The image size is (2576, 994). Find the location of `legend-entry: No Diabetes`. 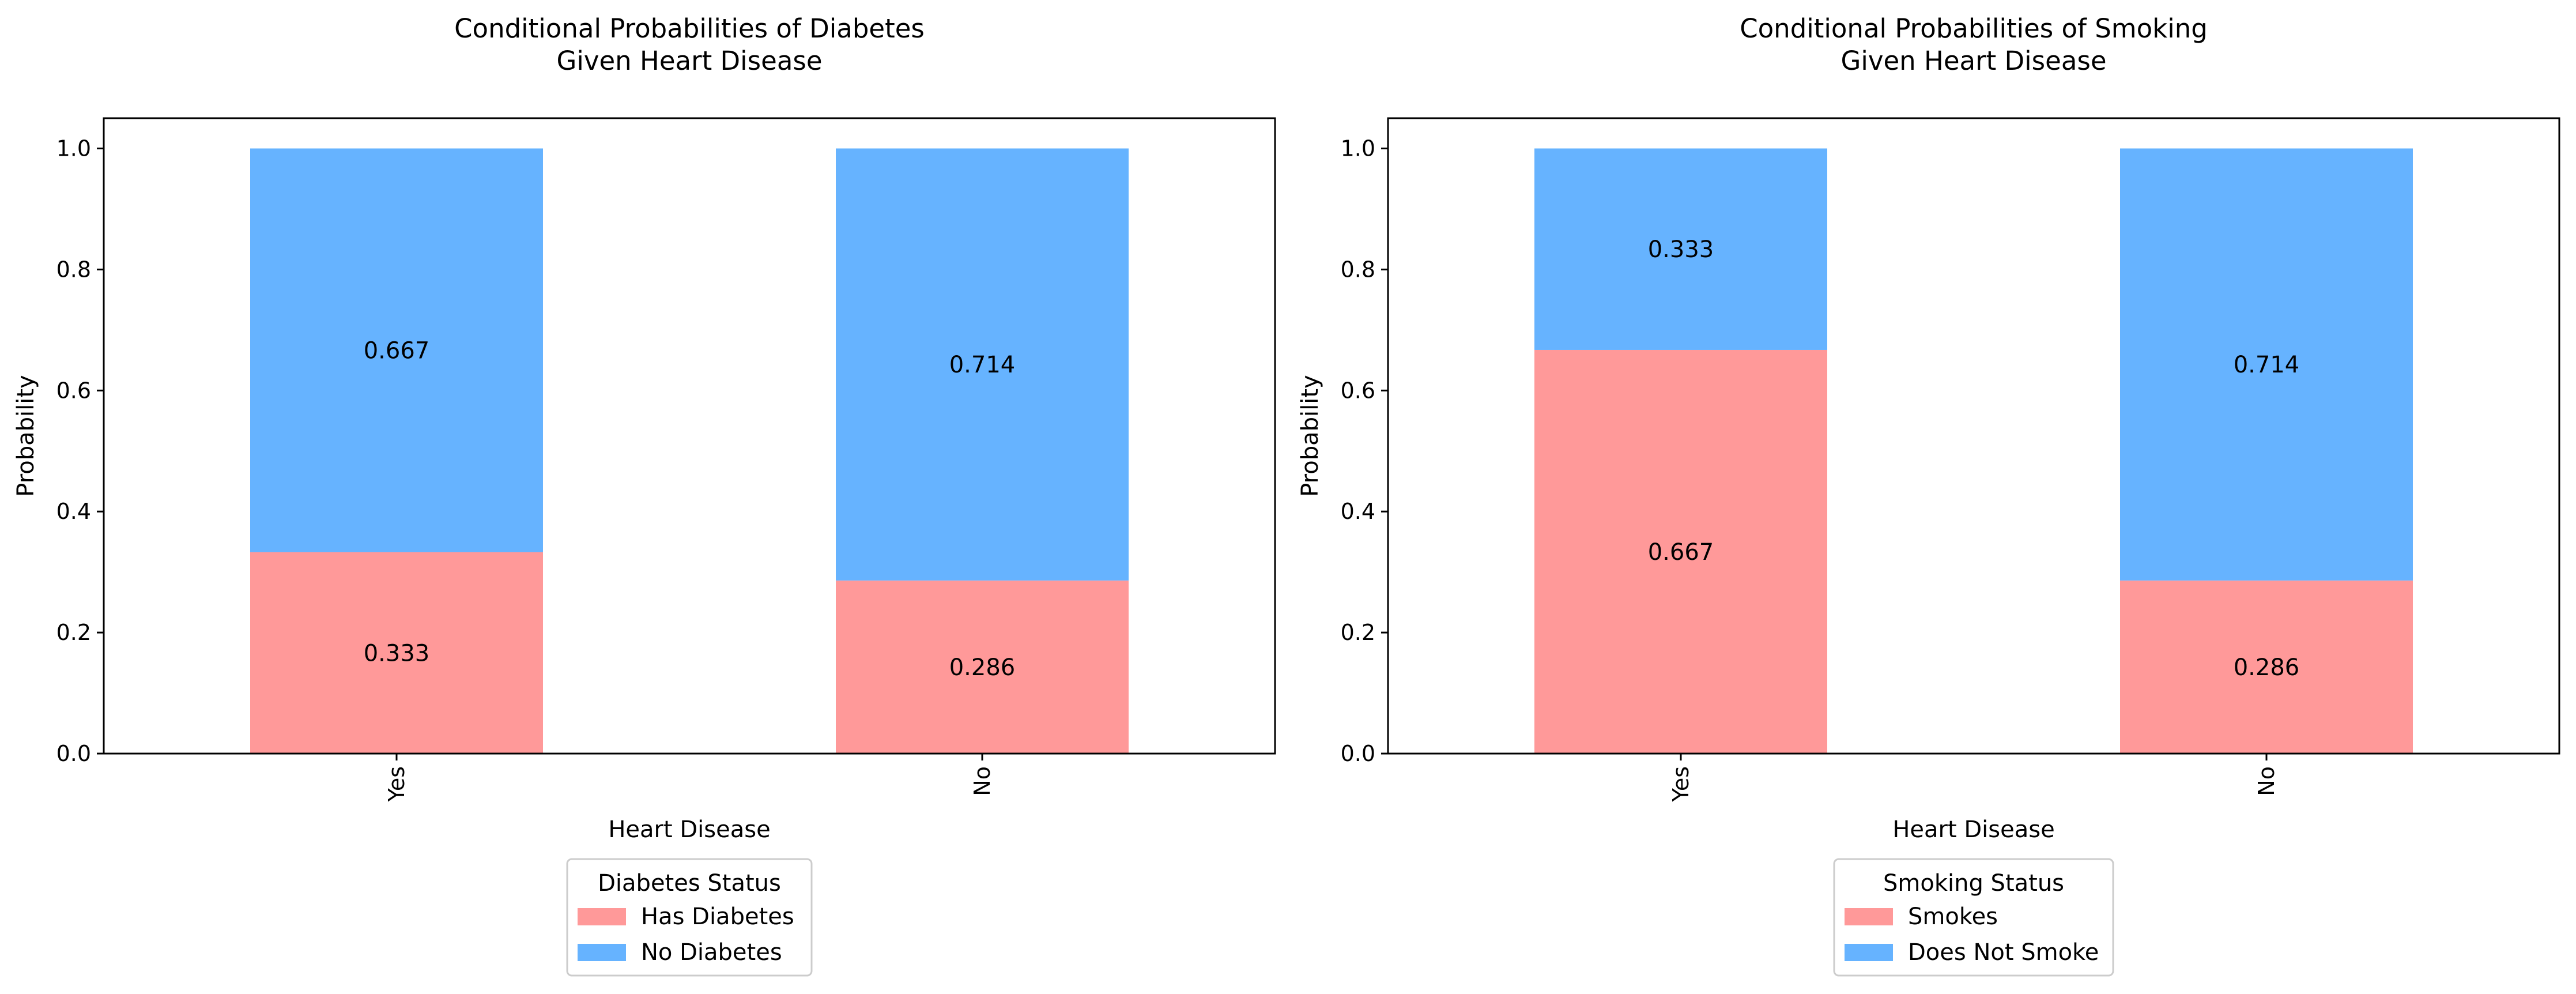

legend-entry: No Diabetes is located at coordinates (711, 952).